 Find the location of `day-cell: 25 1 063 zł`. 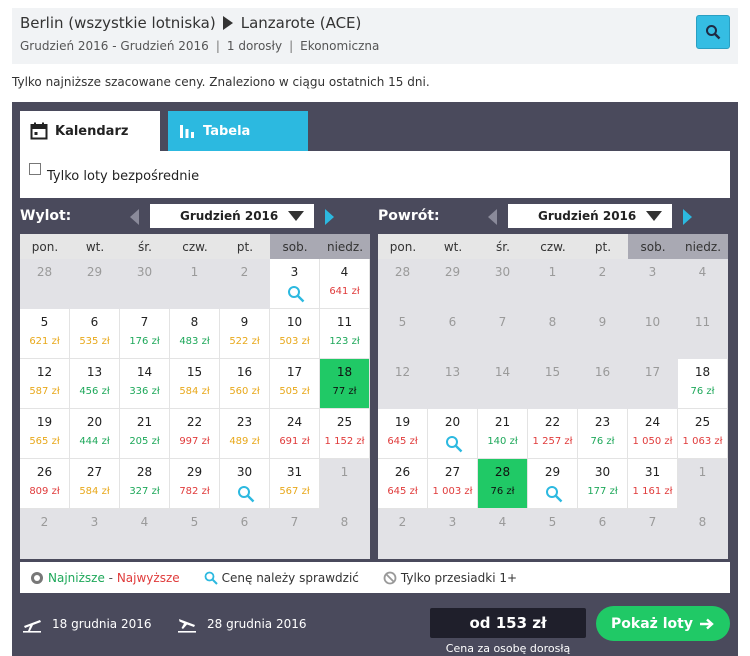

day-cell: 25 1 063 zł is located at coordinates (703, 434).